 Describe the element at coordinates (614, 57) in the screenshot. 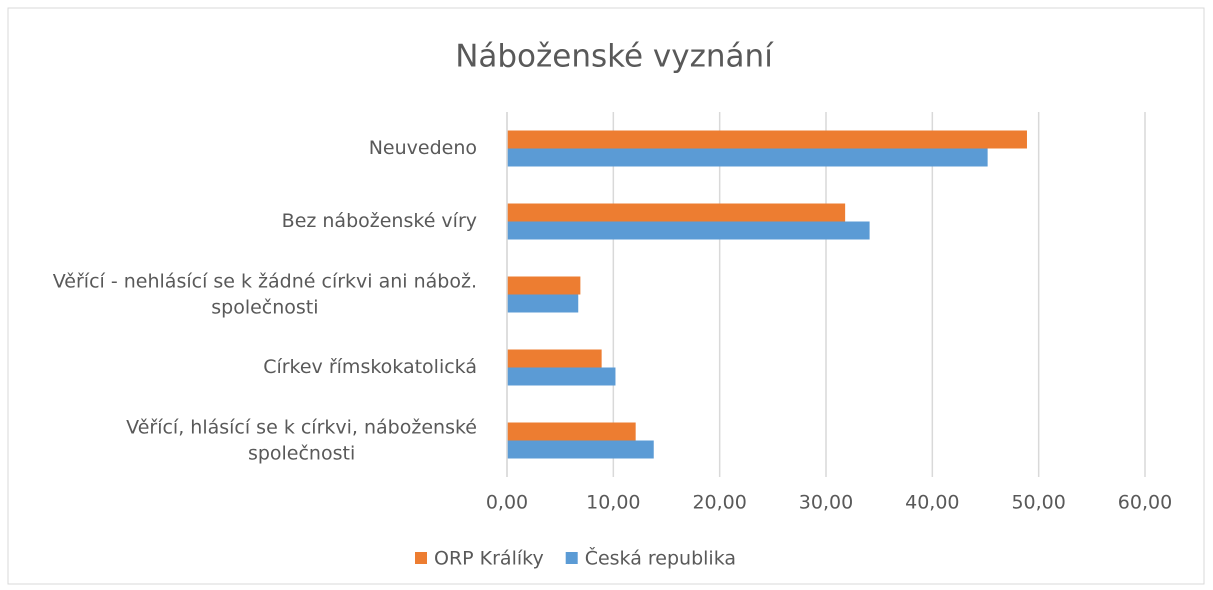

I see `chart-title: Náboženské vyznání` at that location.